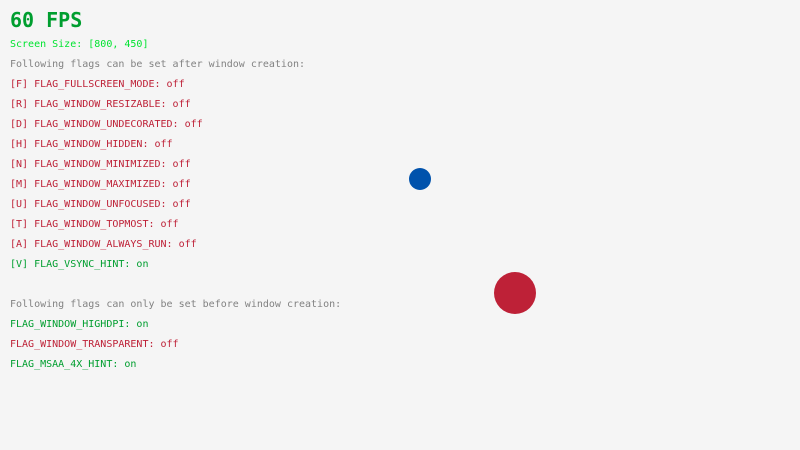  I want to click on flag-window-undecorated: [D] FLAG_WINDOW_UNDECORATED: off, so click(106, 124).